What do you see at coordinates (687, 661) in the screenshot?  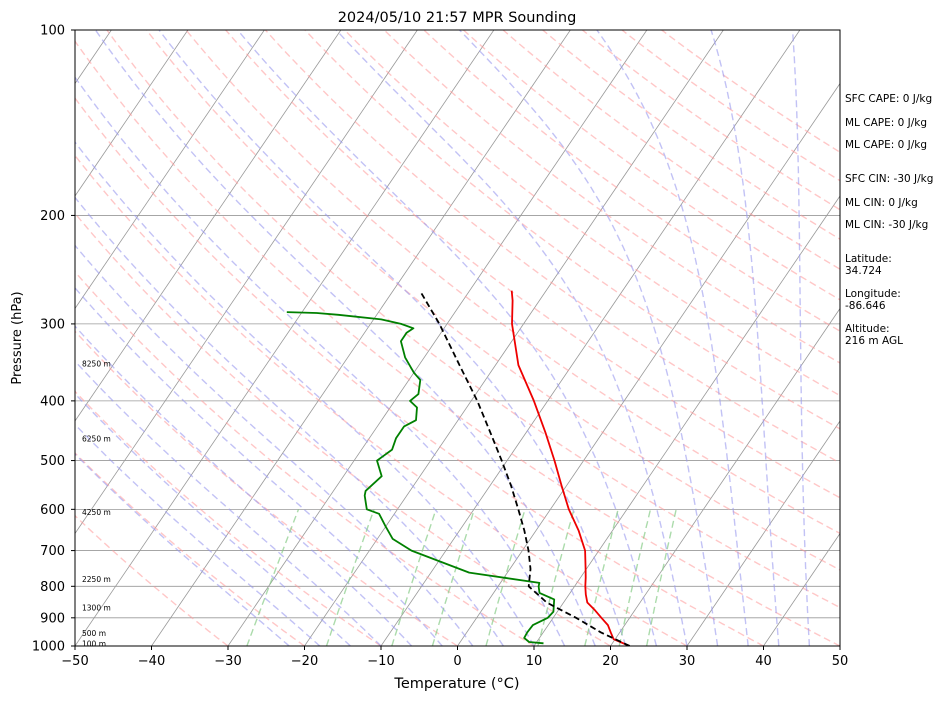 I see `x-tick-label: 30` at bounding box center [687, 661].